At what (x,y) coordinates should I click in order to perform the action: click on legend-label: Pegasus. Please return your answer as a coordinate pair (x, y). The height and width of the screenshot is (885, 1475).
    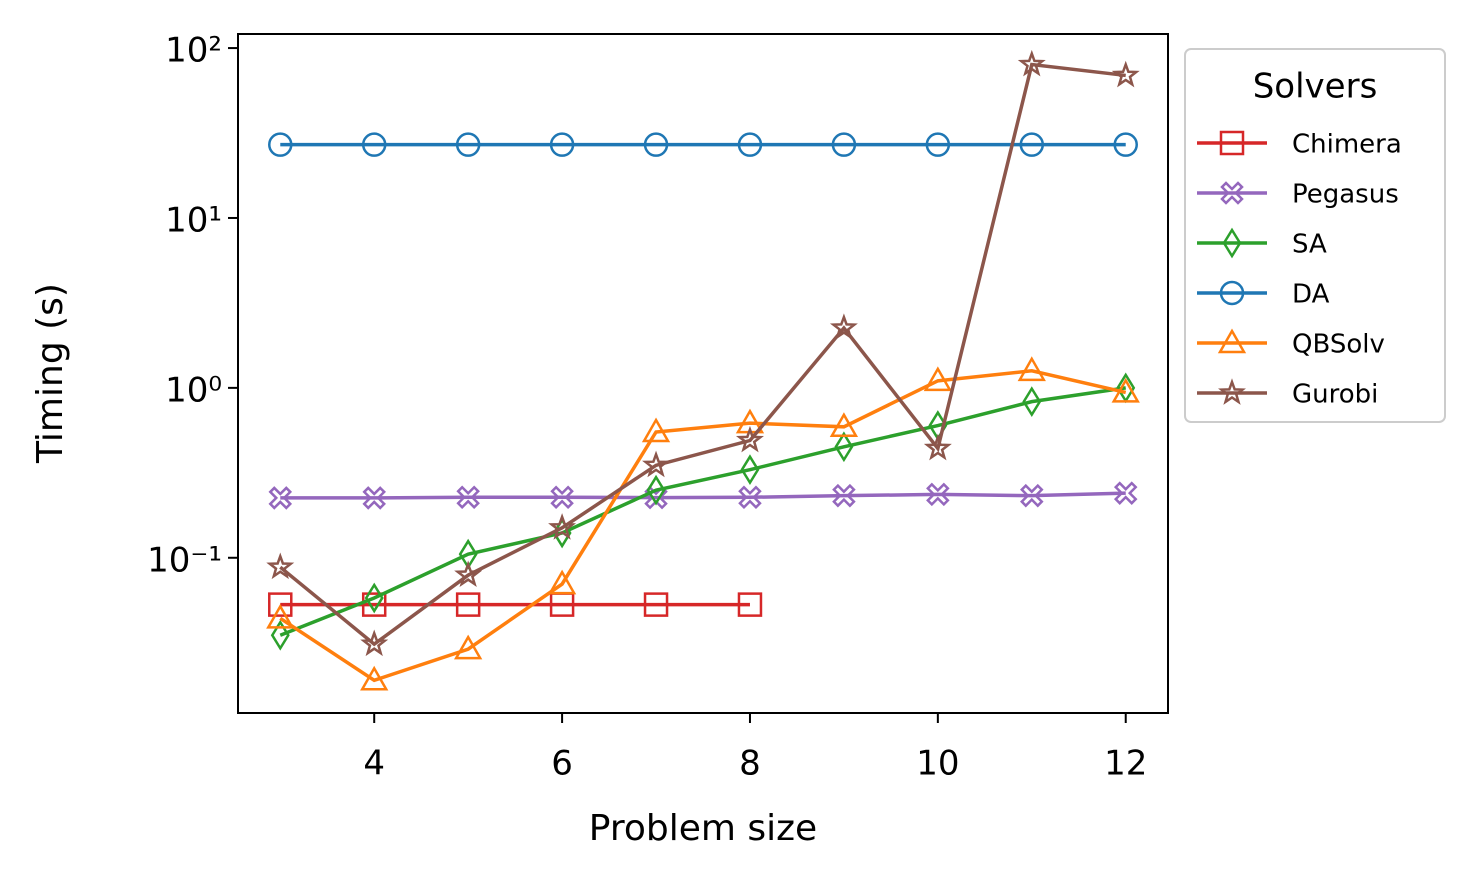
    Looking at the image, I should click on (1345, 195).